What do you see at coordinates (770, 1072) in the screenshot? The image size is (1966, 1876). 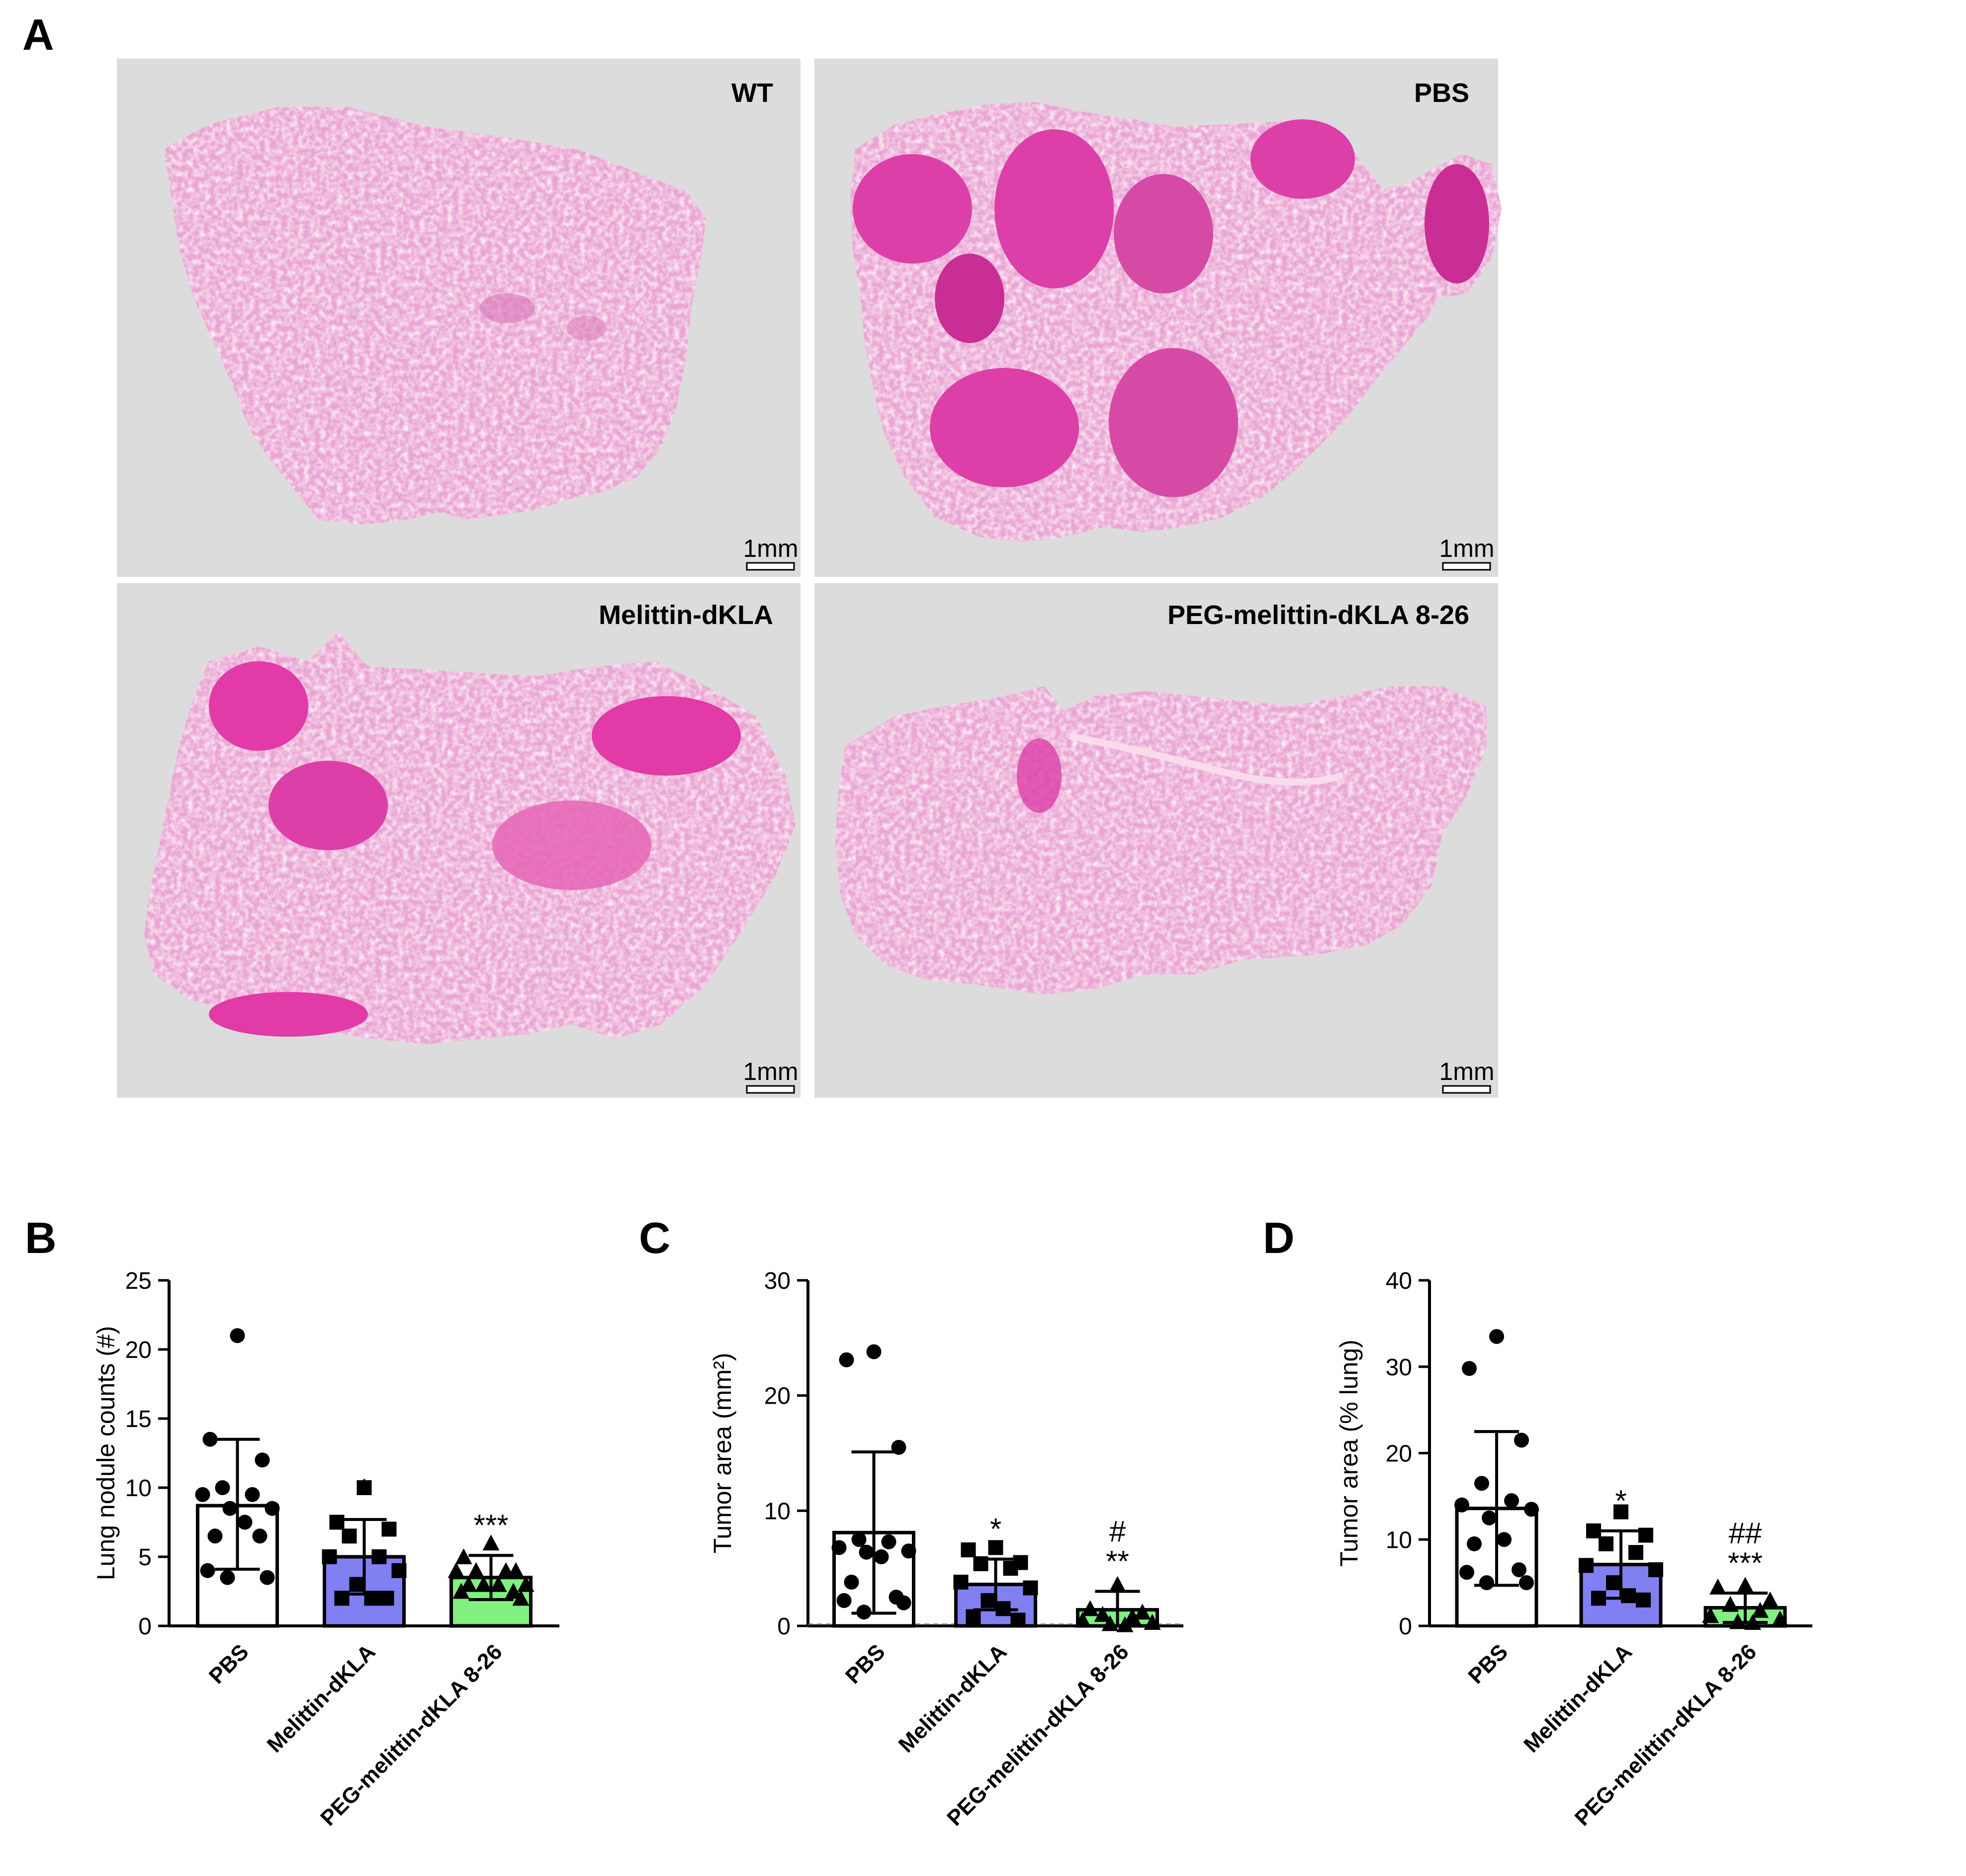 I see `scale-label-melittin: 1mm` at bounding box center [770, 1072].